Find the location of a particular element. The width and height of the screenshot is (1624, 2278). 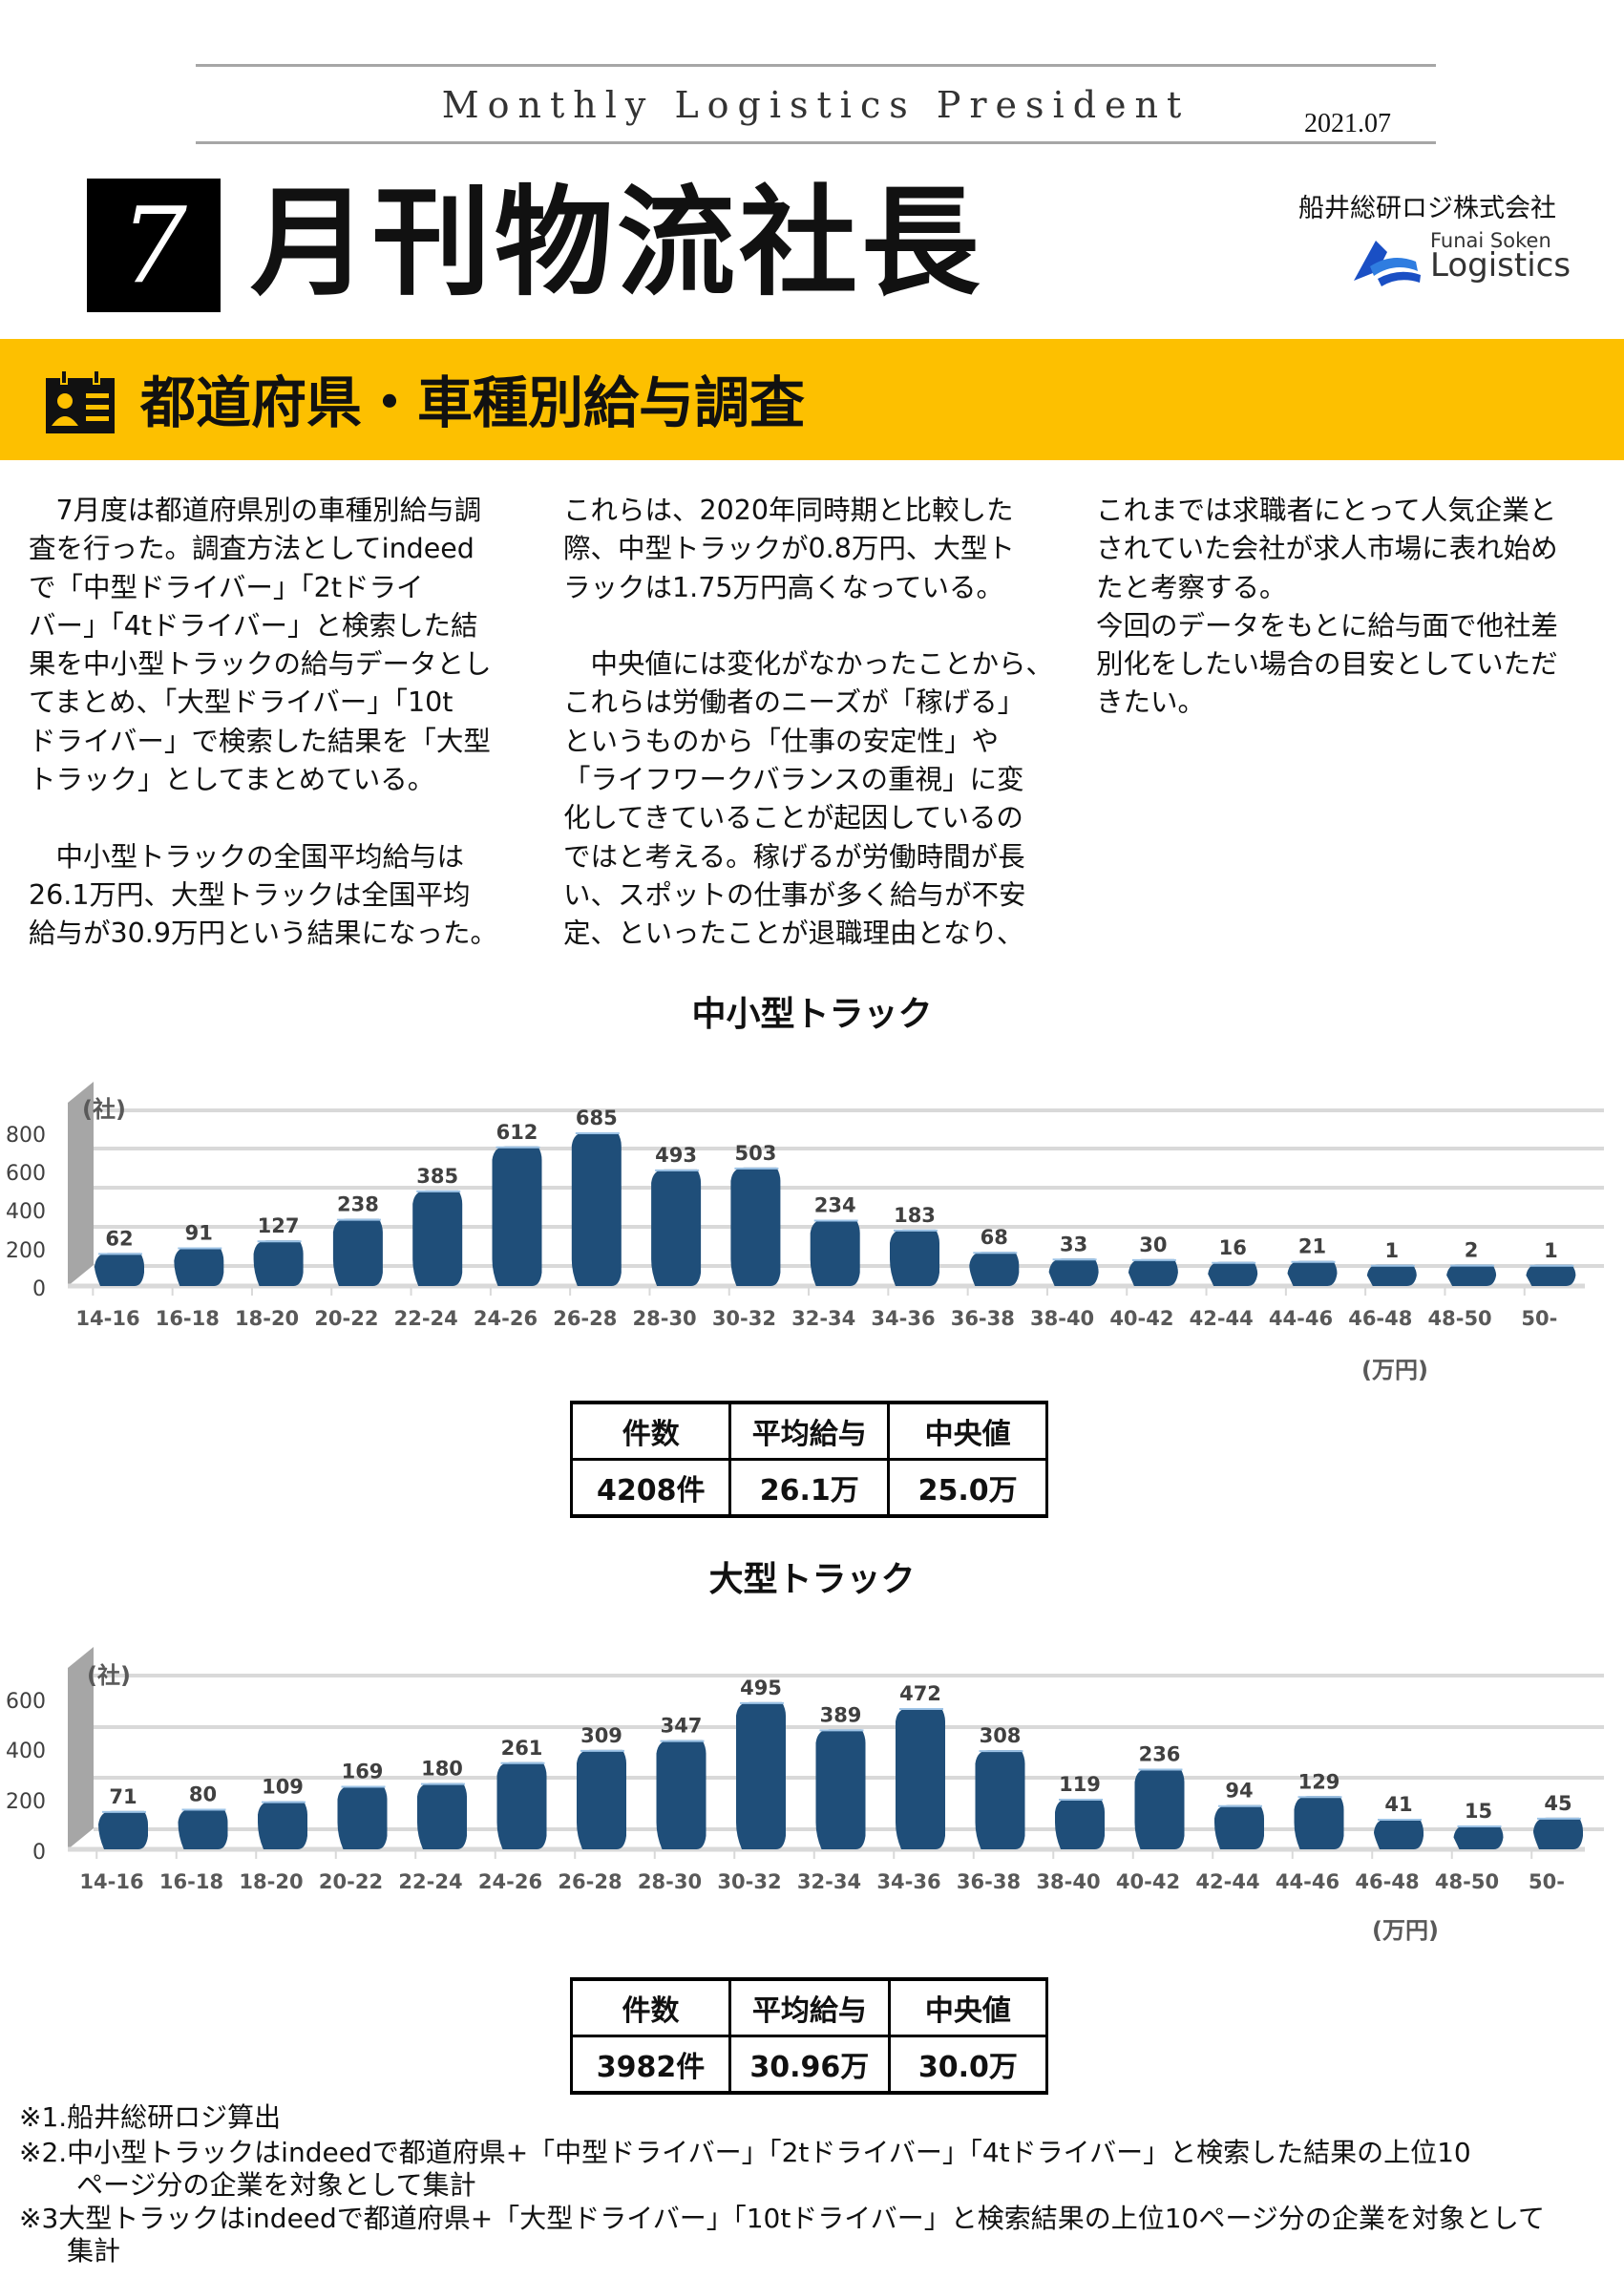

logo-text-top: Funai Soken is located at coordinates (1490, 240).